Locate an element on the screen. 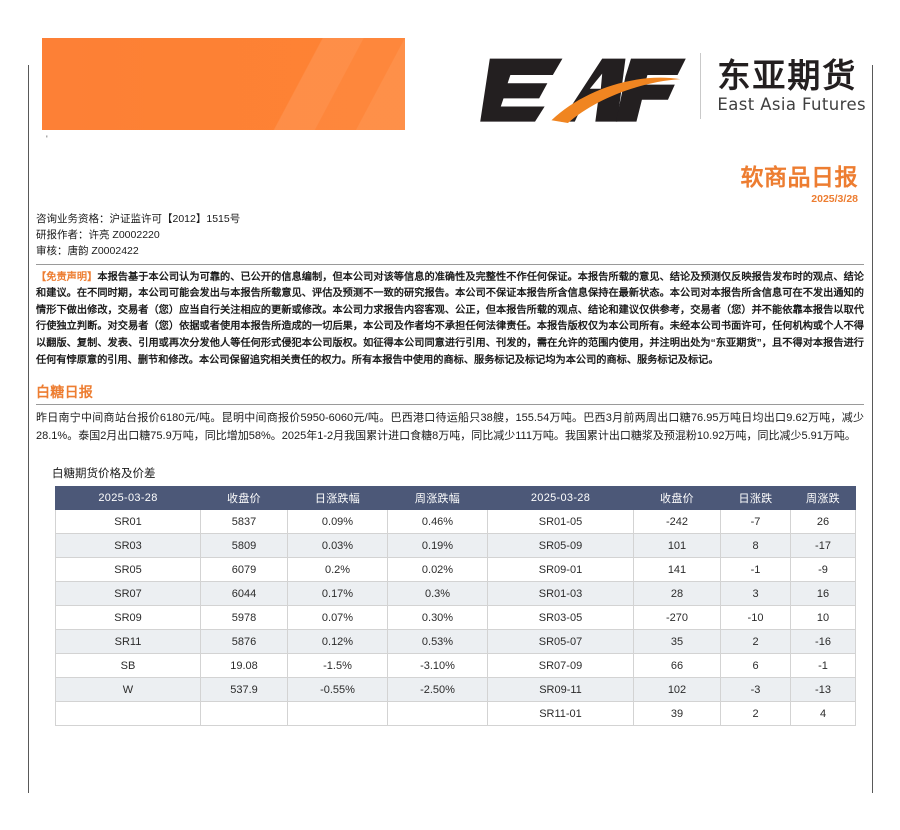 This screenshot has height=830, width=900. table-cell-r7-c3: -2.50% is located at coordinates (437, 690).